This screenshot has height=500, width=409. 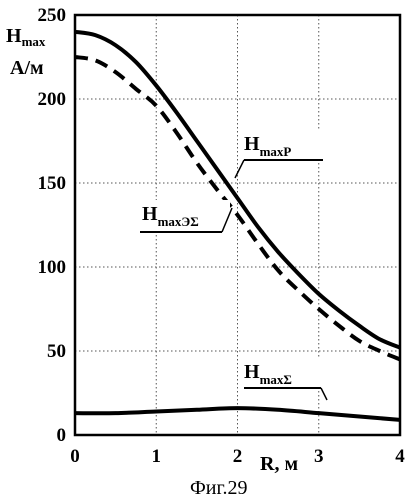 I want to click on y-tick-label: 150, so click(x=52, y=183).